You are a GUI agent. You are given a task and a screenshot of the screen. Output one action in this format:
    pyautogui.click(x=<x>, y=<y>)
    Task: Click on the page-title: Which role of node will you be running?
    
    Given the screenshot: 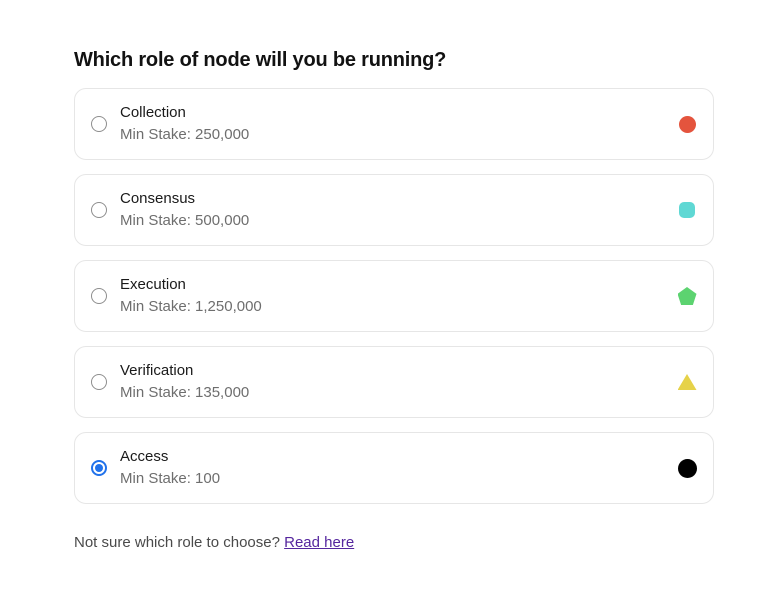 What is the action you would take?
    pyautogui.click(x=260, y=60)
    